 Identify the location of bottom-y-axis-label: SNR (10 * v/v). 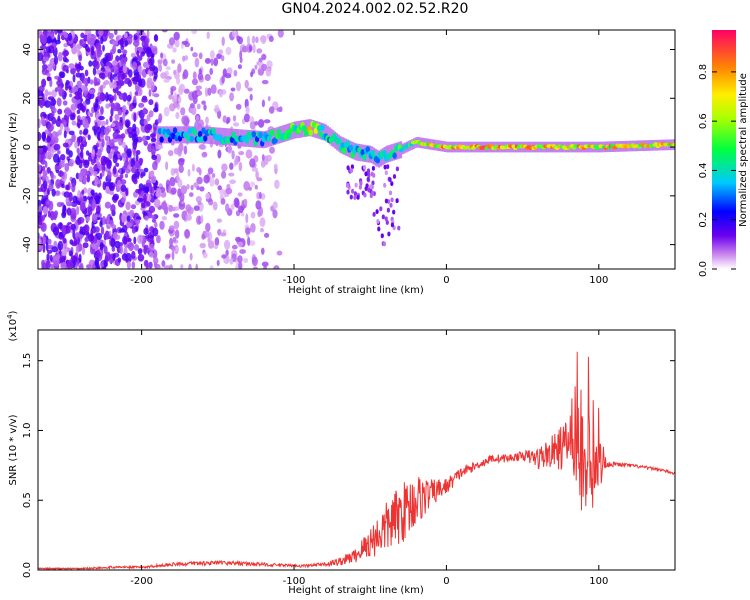
(13, 449).